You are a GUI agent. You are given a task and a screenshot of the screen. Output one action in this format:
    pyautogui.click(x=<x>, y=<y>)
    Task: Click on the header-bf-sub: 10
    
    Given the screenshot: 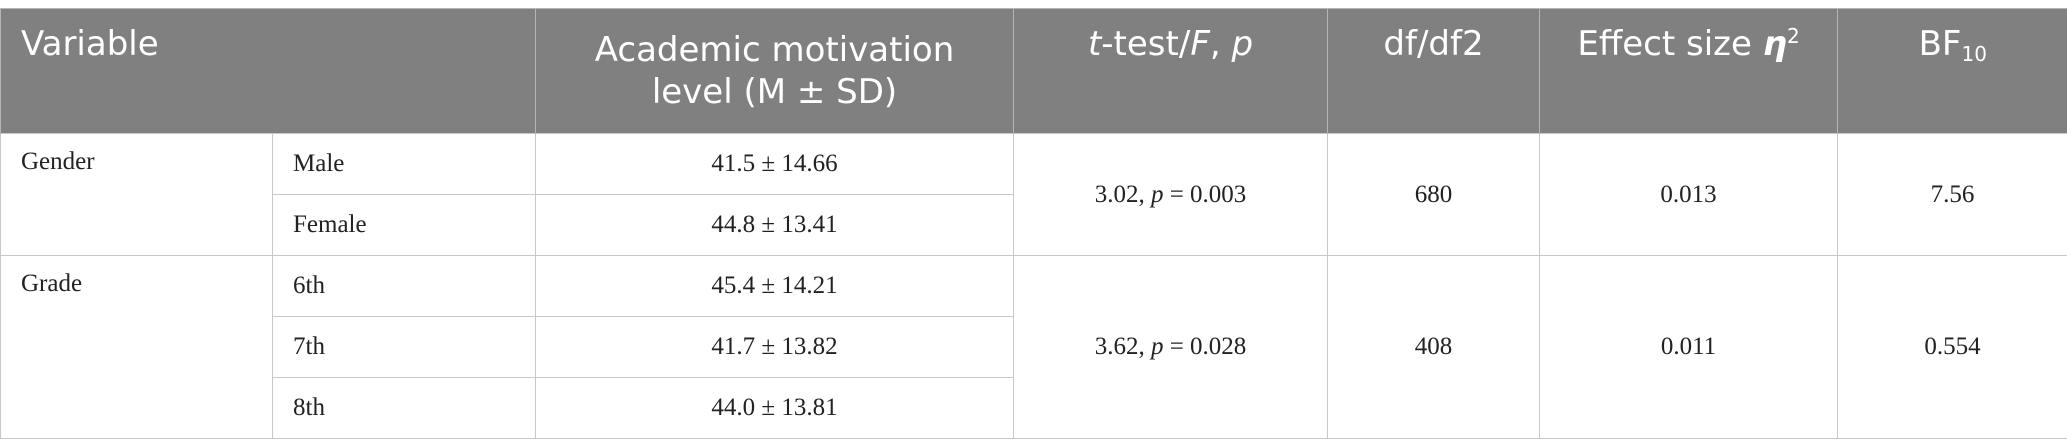 What is the action you would take?
    pyautogui.click(x=1974, y=54)
    